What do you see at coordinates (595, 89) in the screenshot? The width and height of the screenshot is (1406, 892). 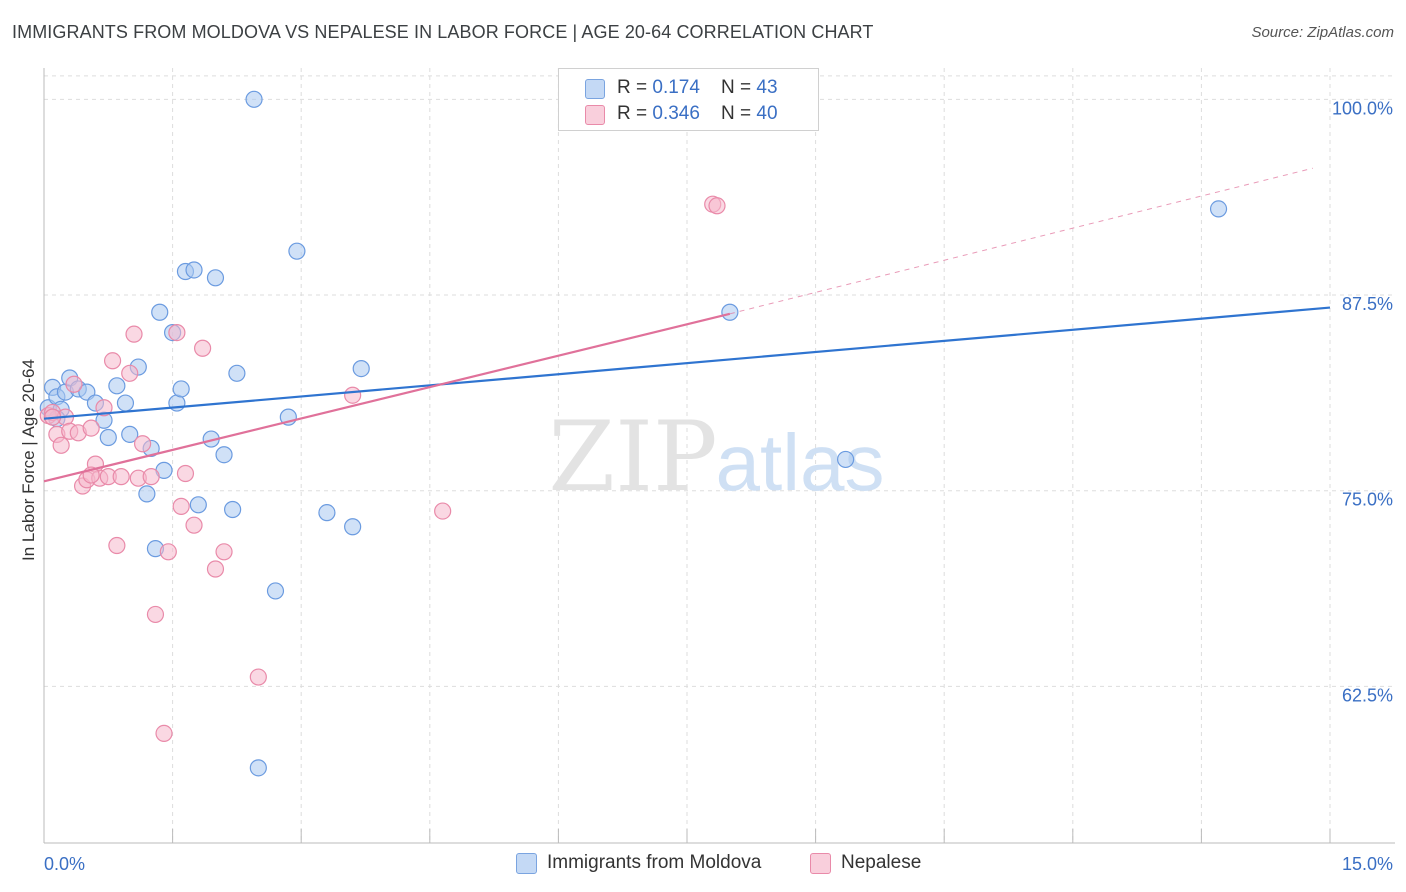 I see `legend-swatch-moldova` at bounding box center [595, 89].